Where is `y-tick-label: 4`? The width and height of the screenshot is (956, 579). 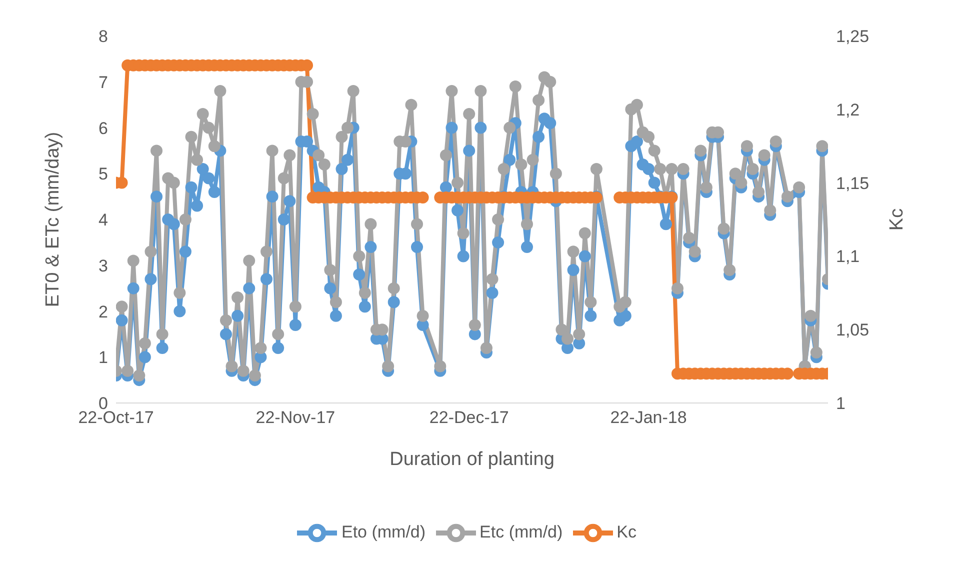
y-tick-label: 4 is located at coordinates (103, 220).